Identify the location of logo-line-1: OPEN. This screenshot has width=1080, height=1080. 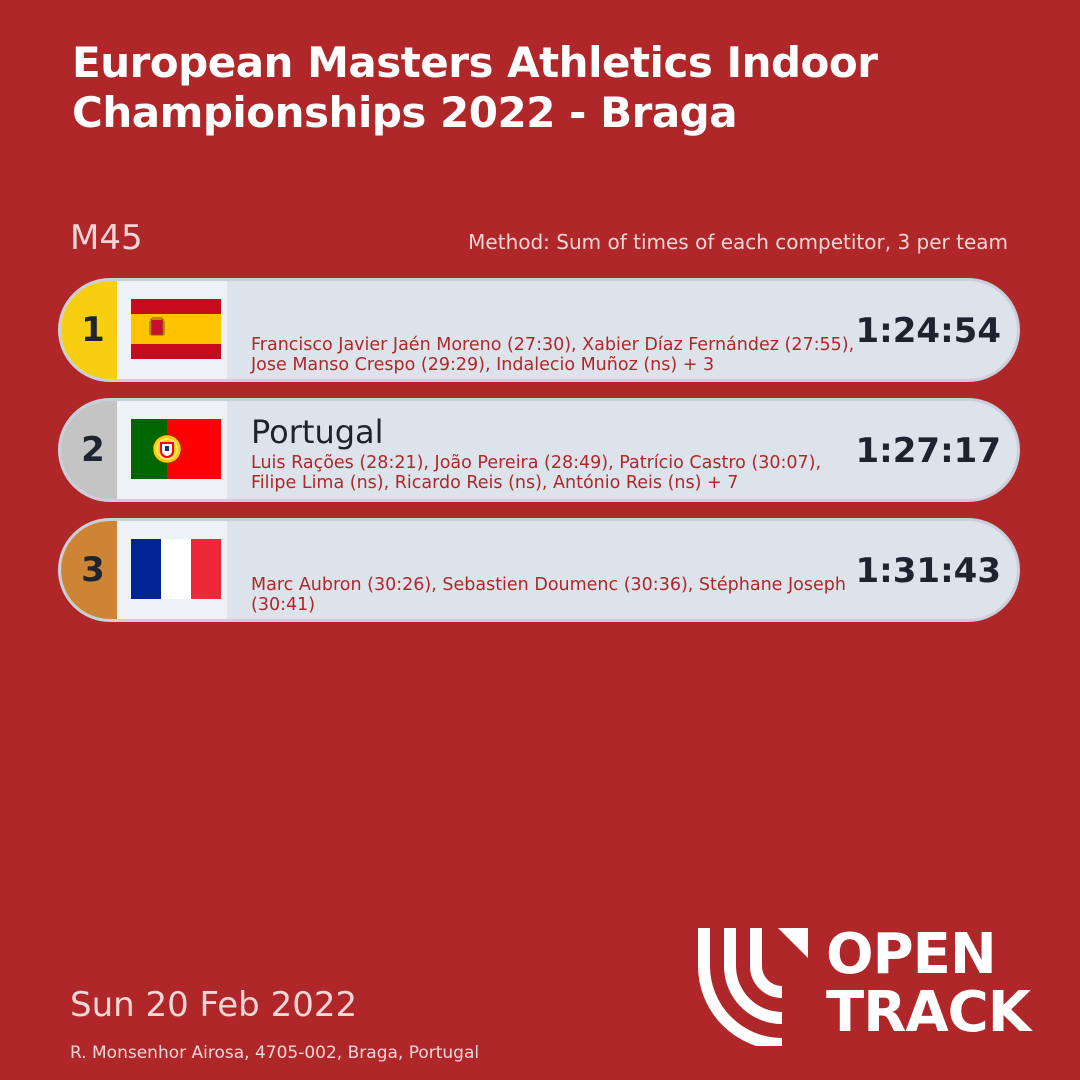
(911, 954).